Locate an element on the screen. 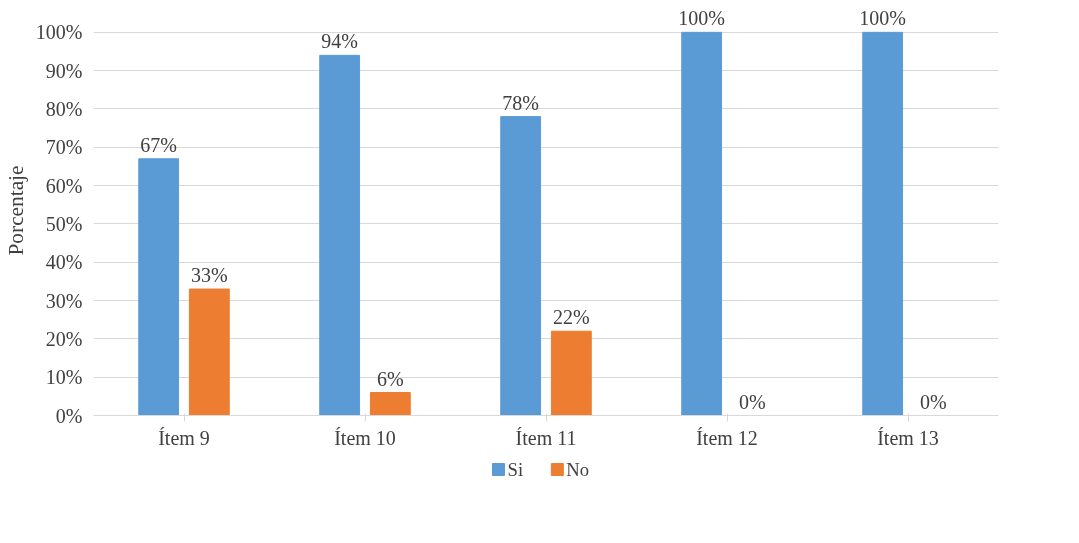  data-label: 78% is located at coordinates (520, 102).